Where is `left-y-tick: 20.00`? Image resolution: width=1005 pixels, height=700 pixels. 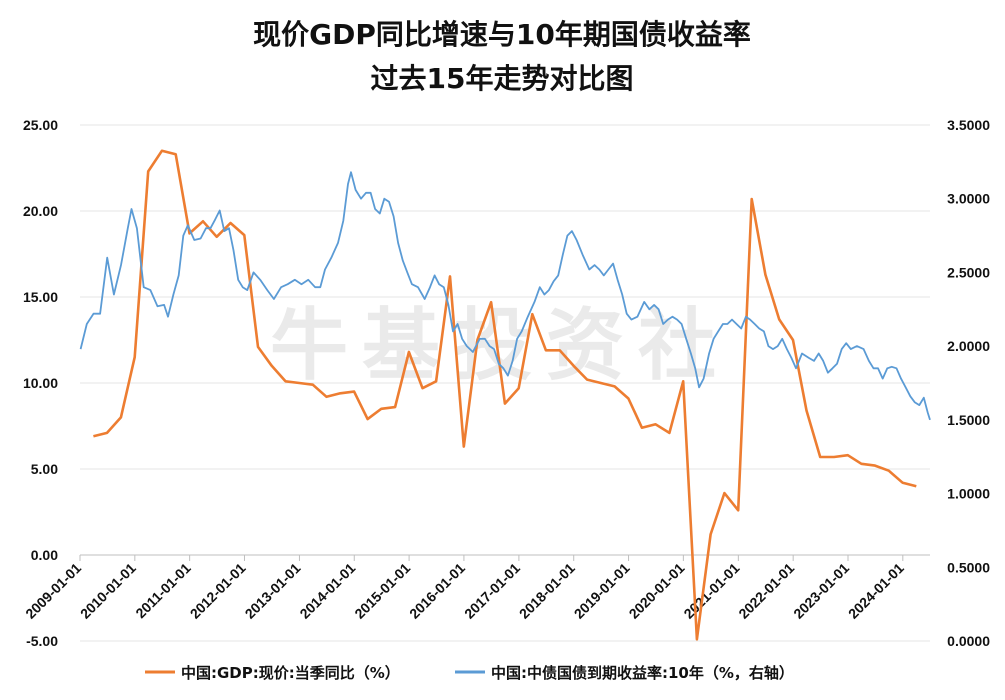 left-y-tick: 20.00 is located at coordinates (40, 211).